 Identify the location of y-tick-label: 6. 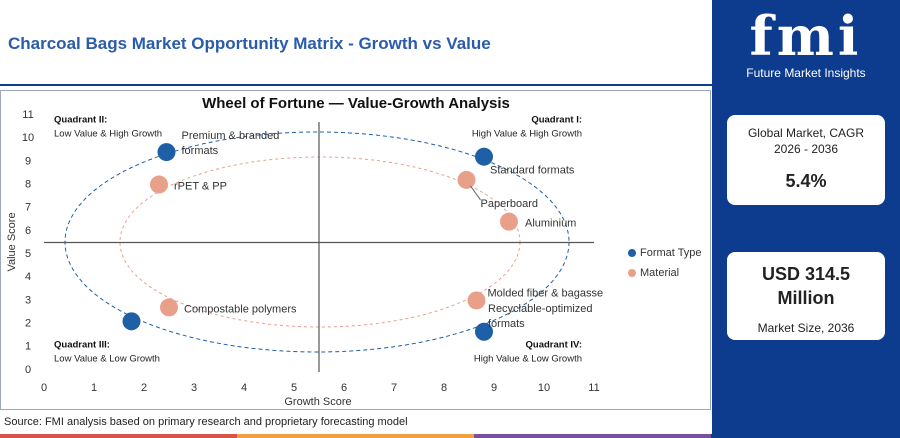
(28, 231).